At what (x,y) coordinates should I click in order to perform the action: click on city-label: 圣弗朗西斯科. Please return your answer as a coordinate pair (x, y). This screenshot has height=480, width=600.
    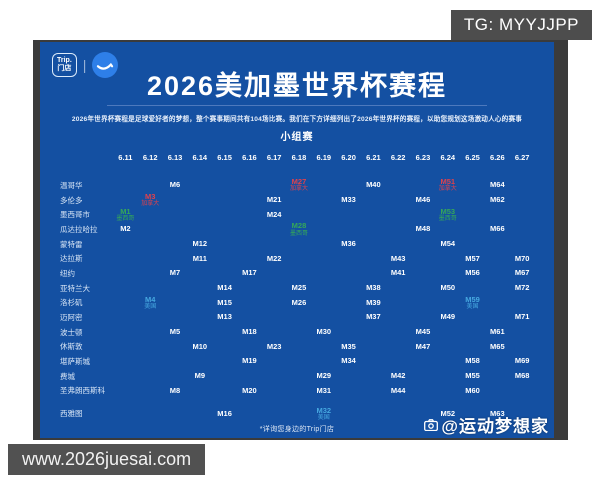
    Looking at the image, I should click on (82, 391).